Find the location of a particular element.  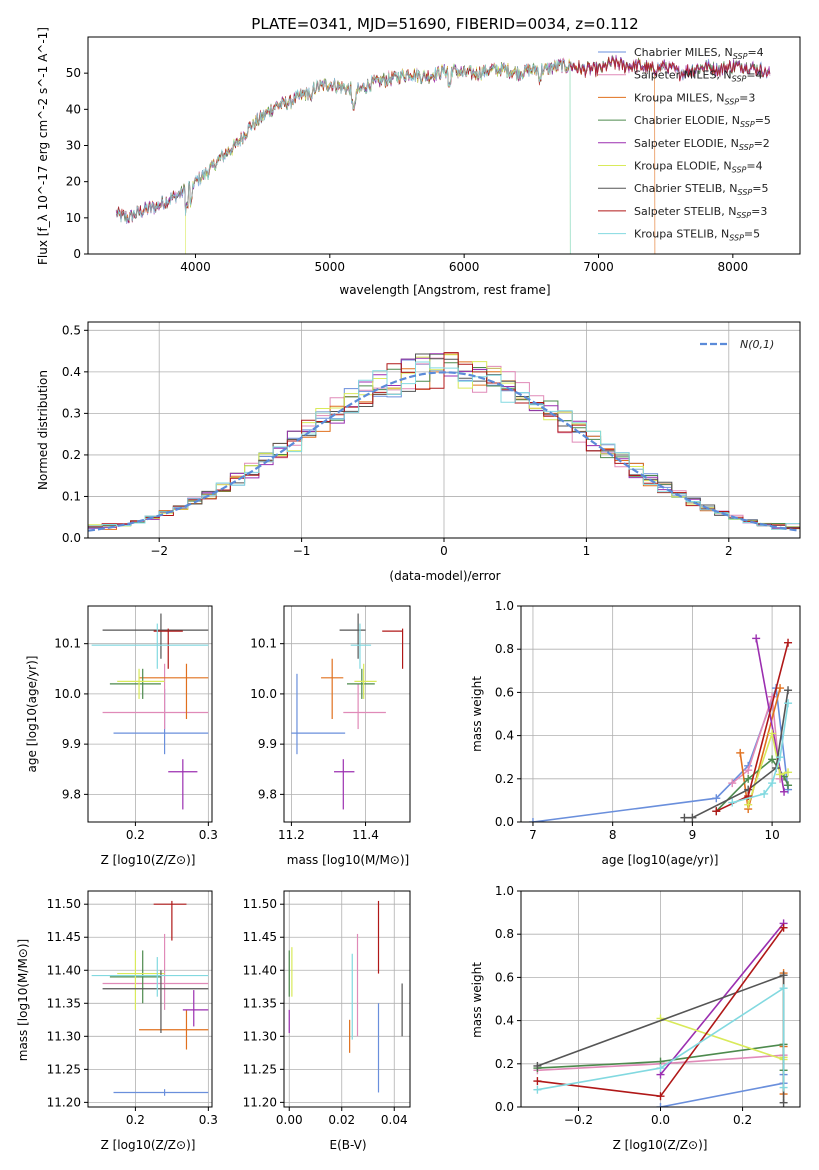

x-tick-label: 0.0 is located at coordinates (660, 1120).